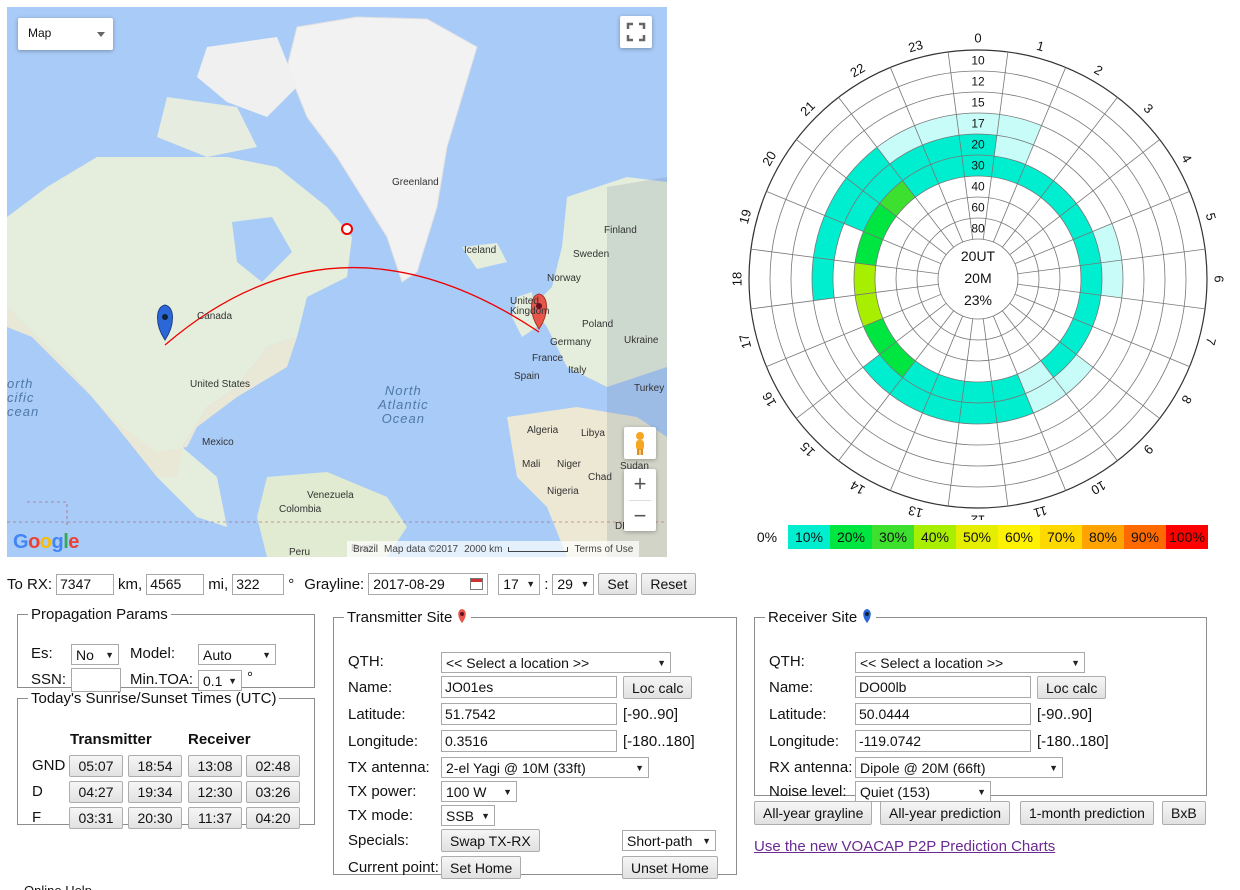  Describe the element at coordinates (273, 818) in the screenshot. I see `sun-time-button: 04:20` at that location.